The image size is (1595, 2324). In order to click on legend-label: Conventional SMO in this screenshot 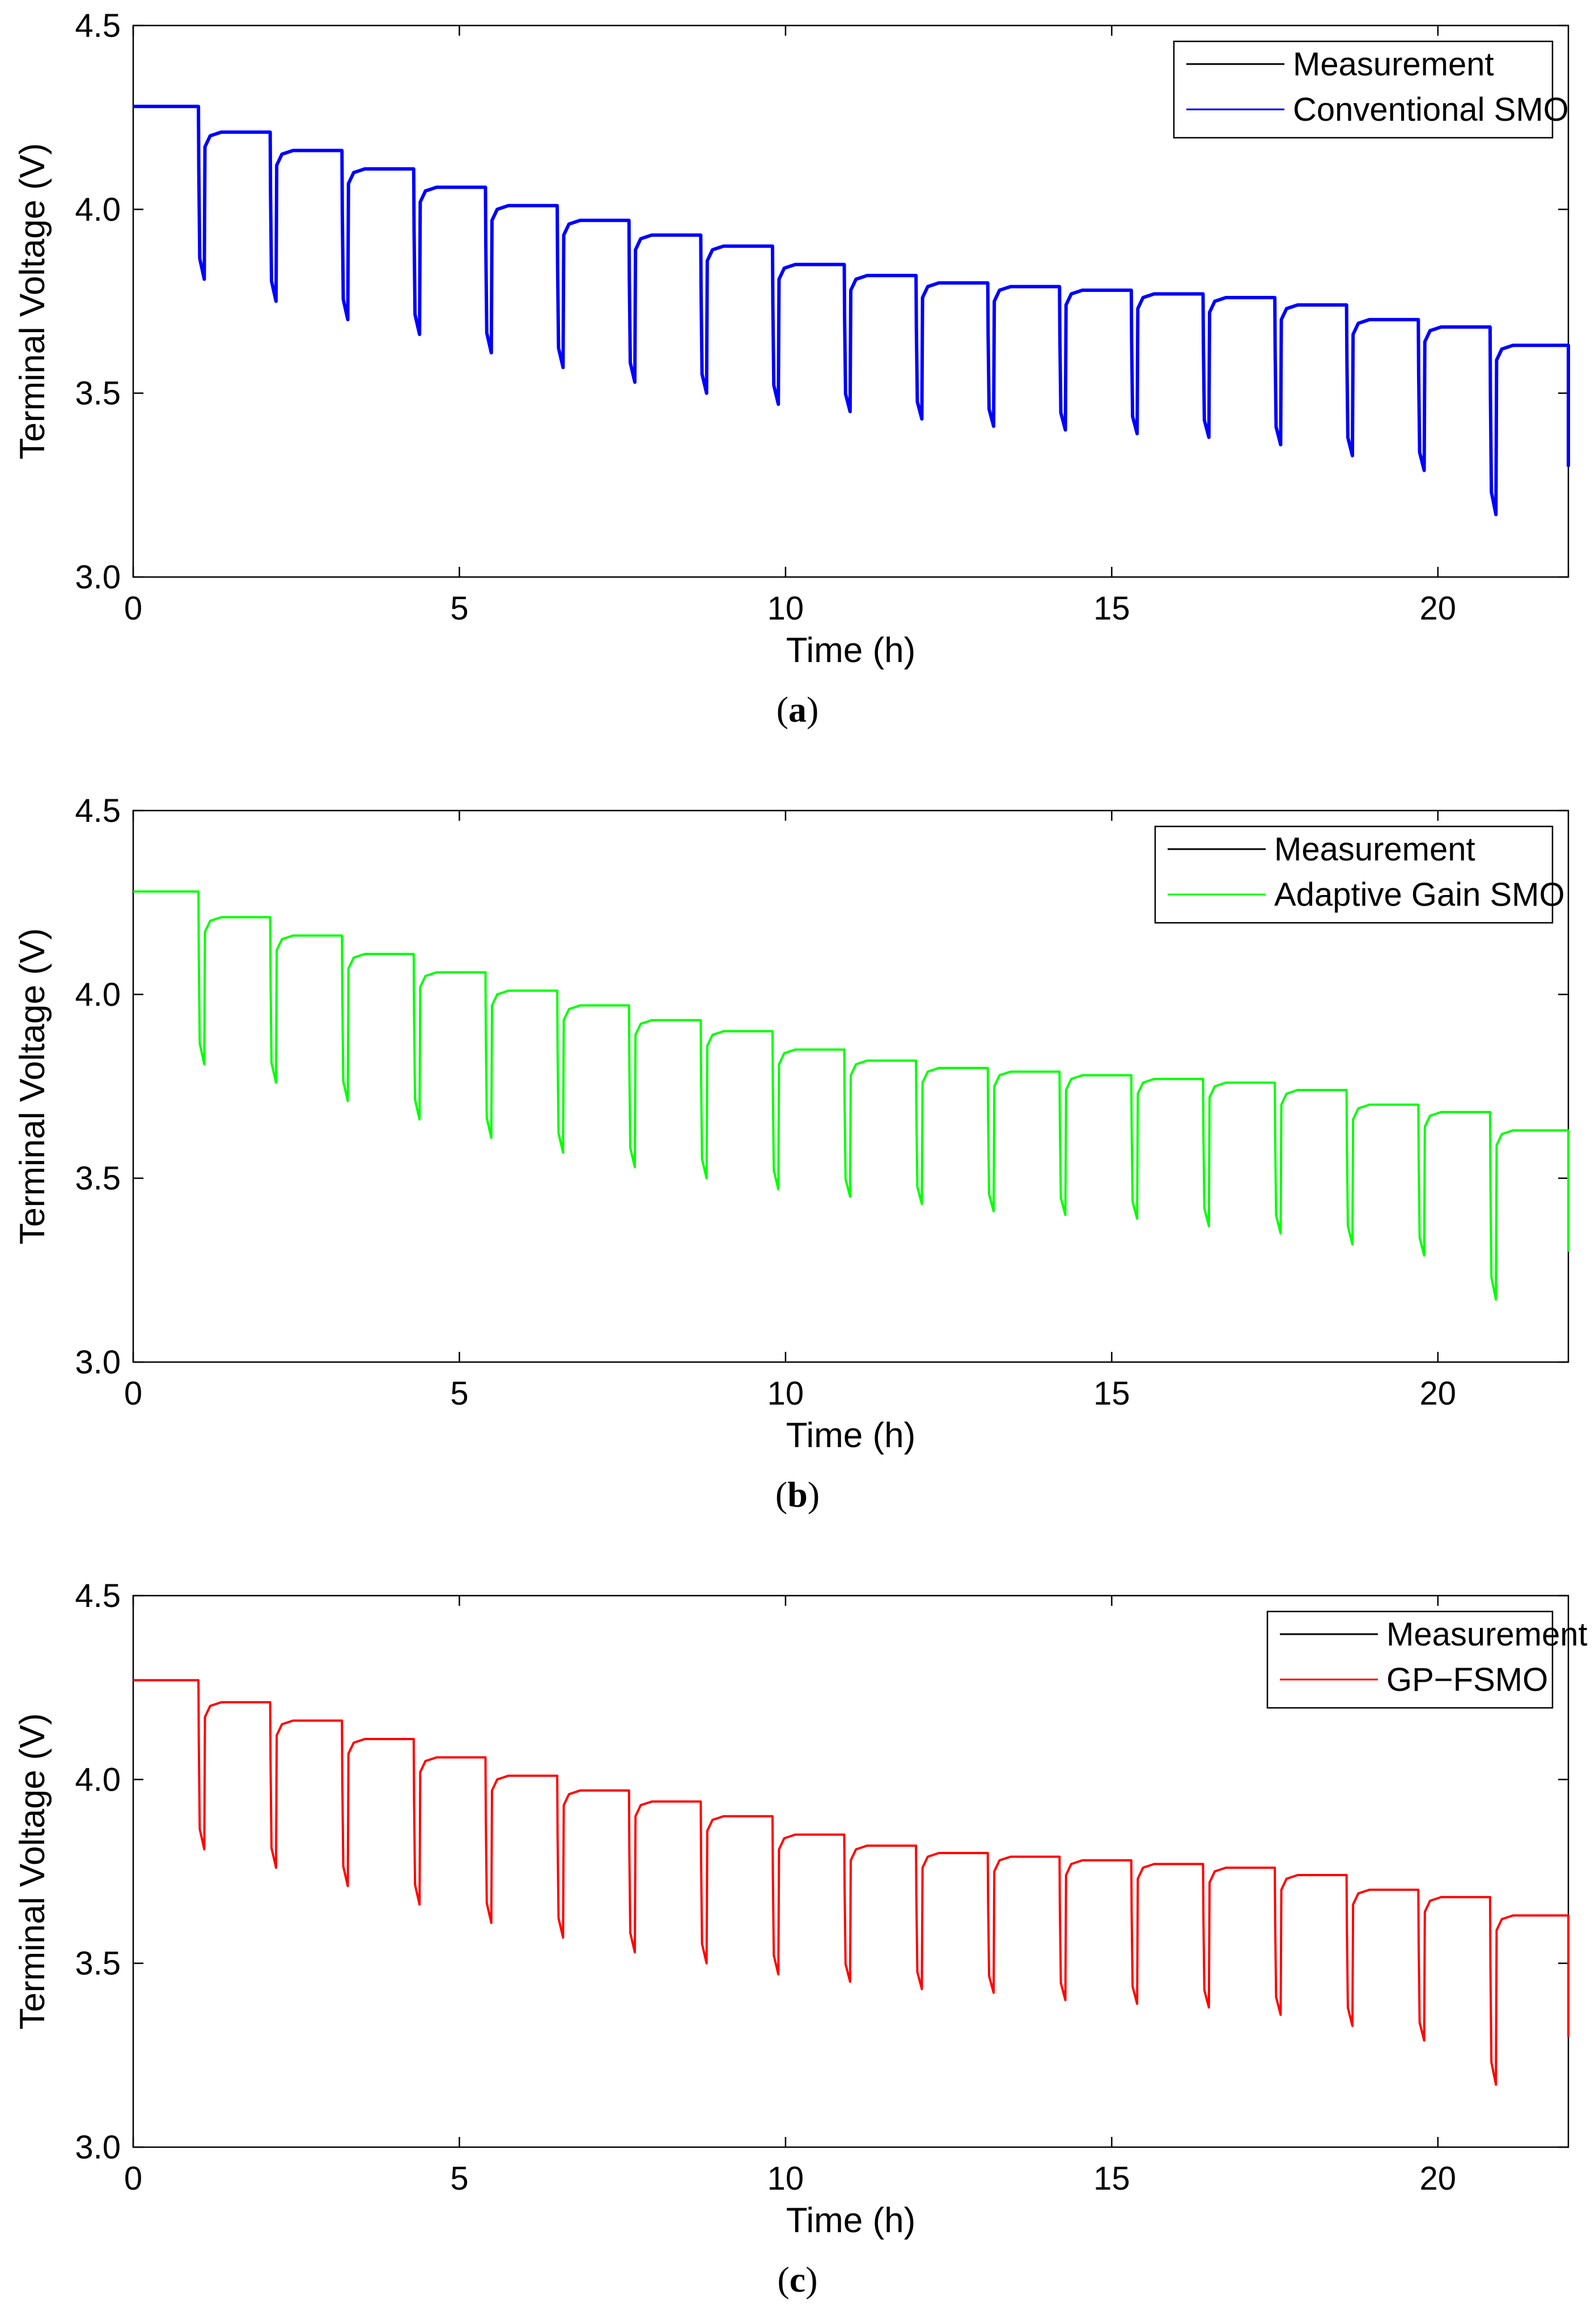, I will do `click(1431, 109)`.